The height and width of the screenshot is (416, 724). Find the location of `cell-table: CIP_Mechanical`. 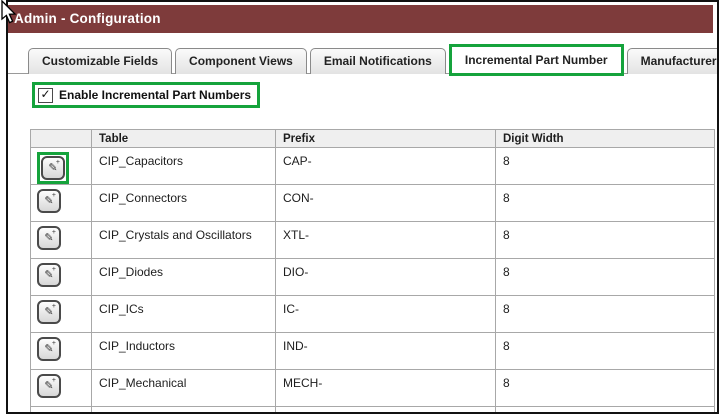

cell-table: CIP_Mechanical is located at coordinates (183, 388).